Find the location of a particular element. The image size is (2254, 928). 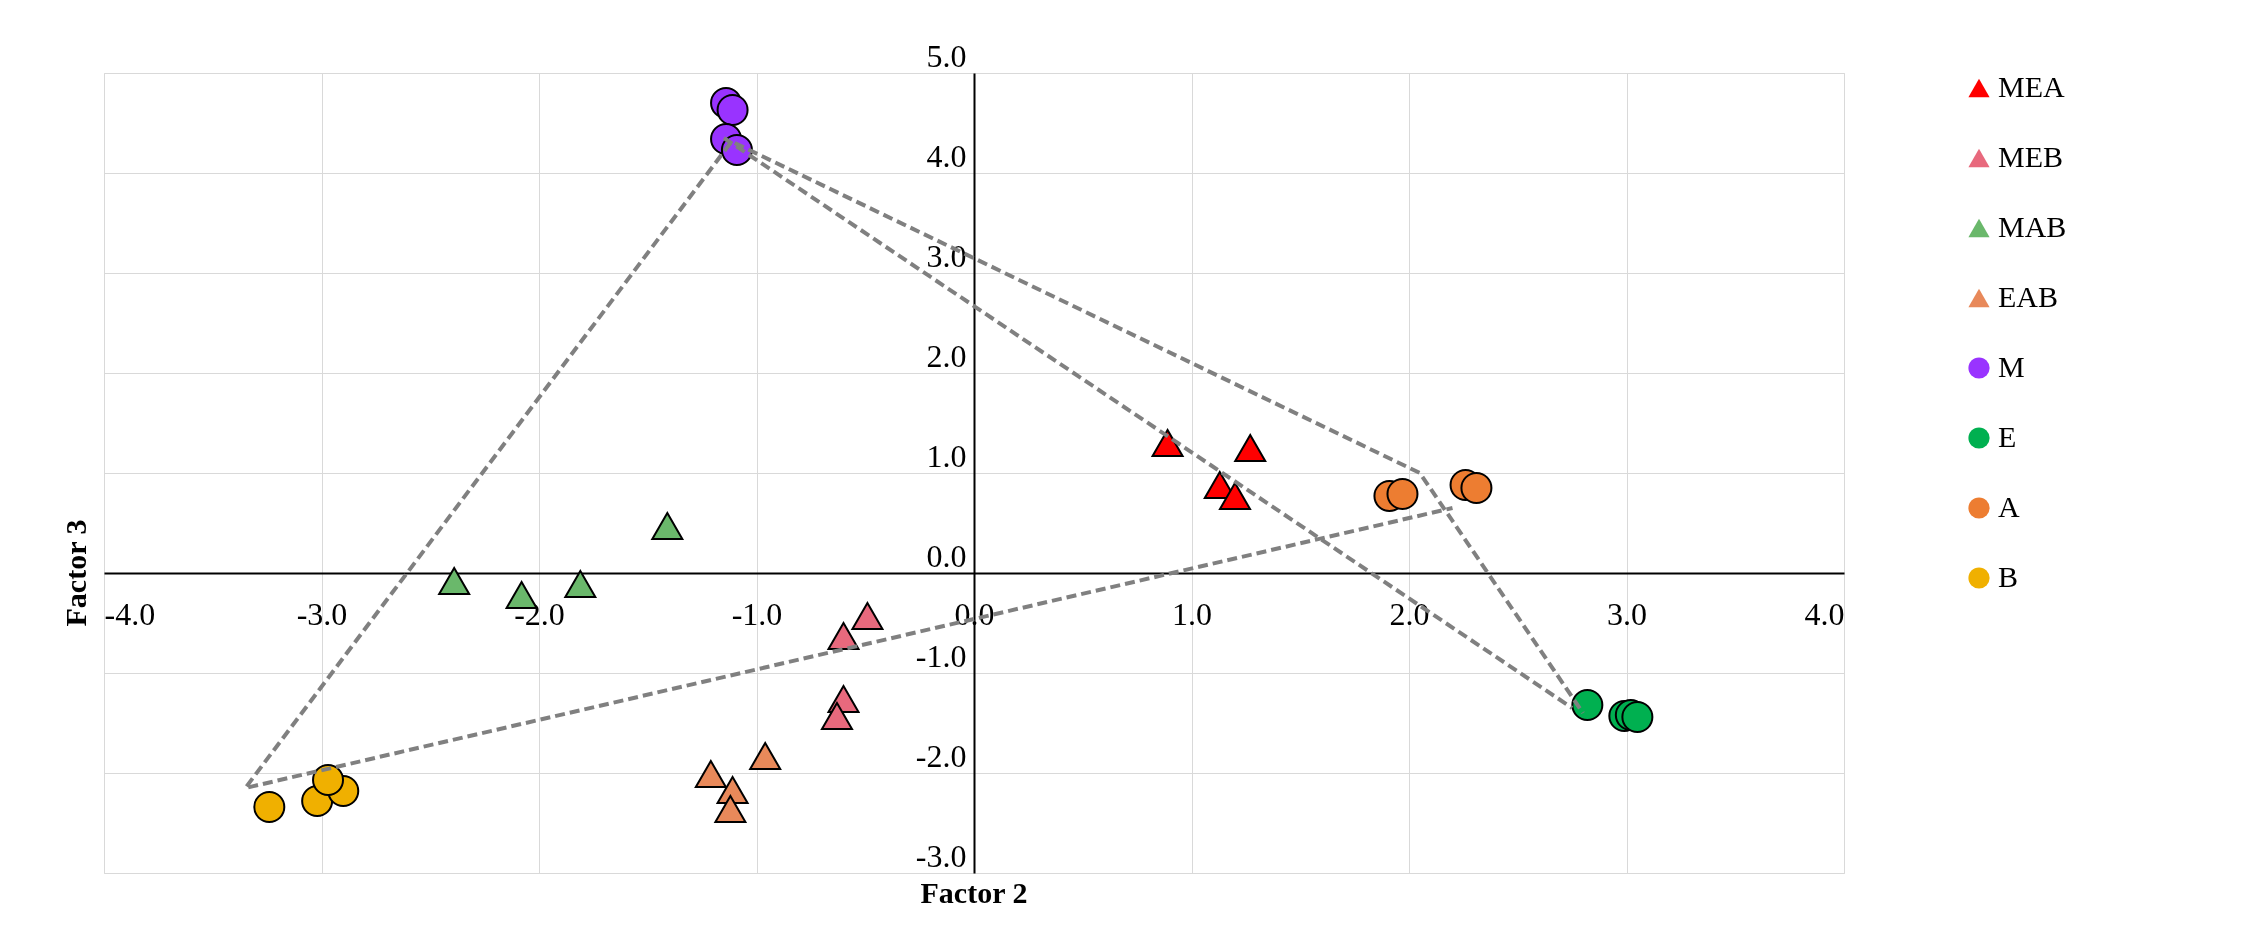

x-axis-title: Factor 2 is located at coordinates (974, 892).